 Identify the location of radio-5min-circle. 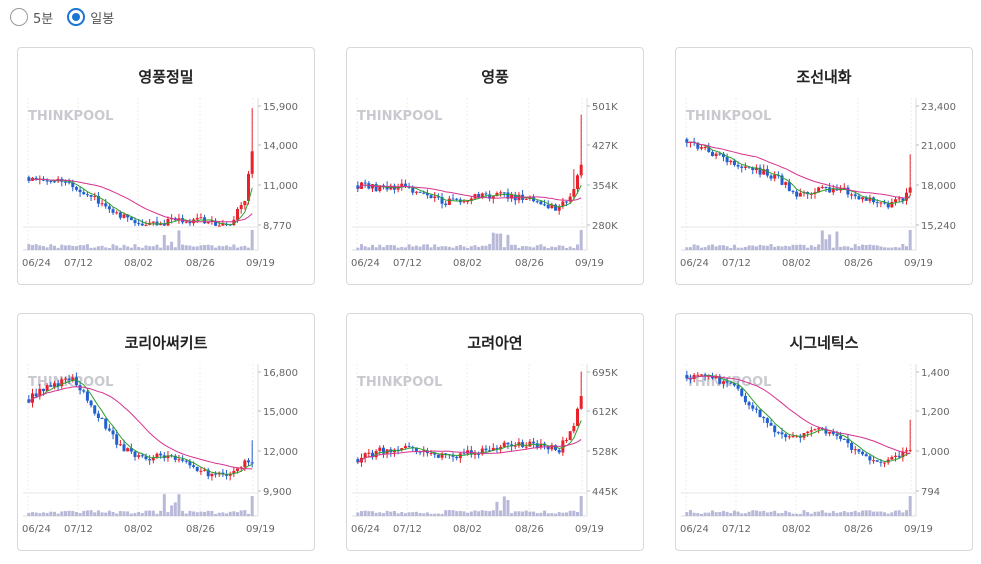
(19, 17).